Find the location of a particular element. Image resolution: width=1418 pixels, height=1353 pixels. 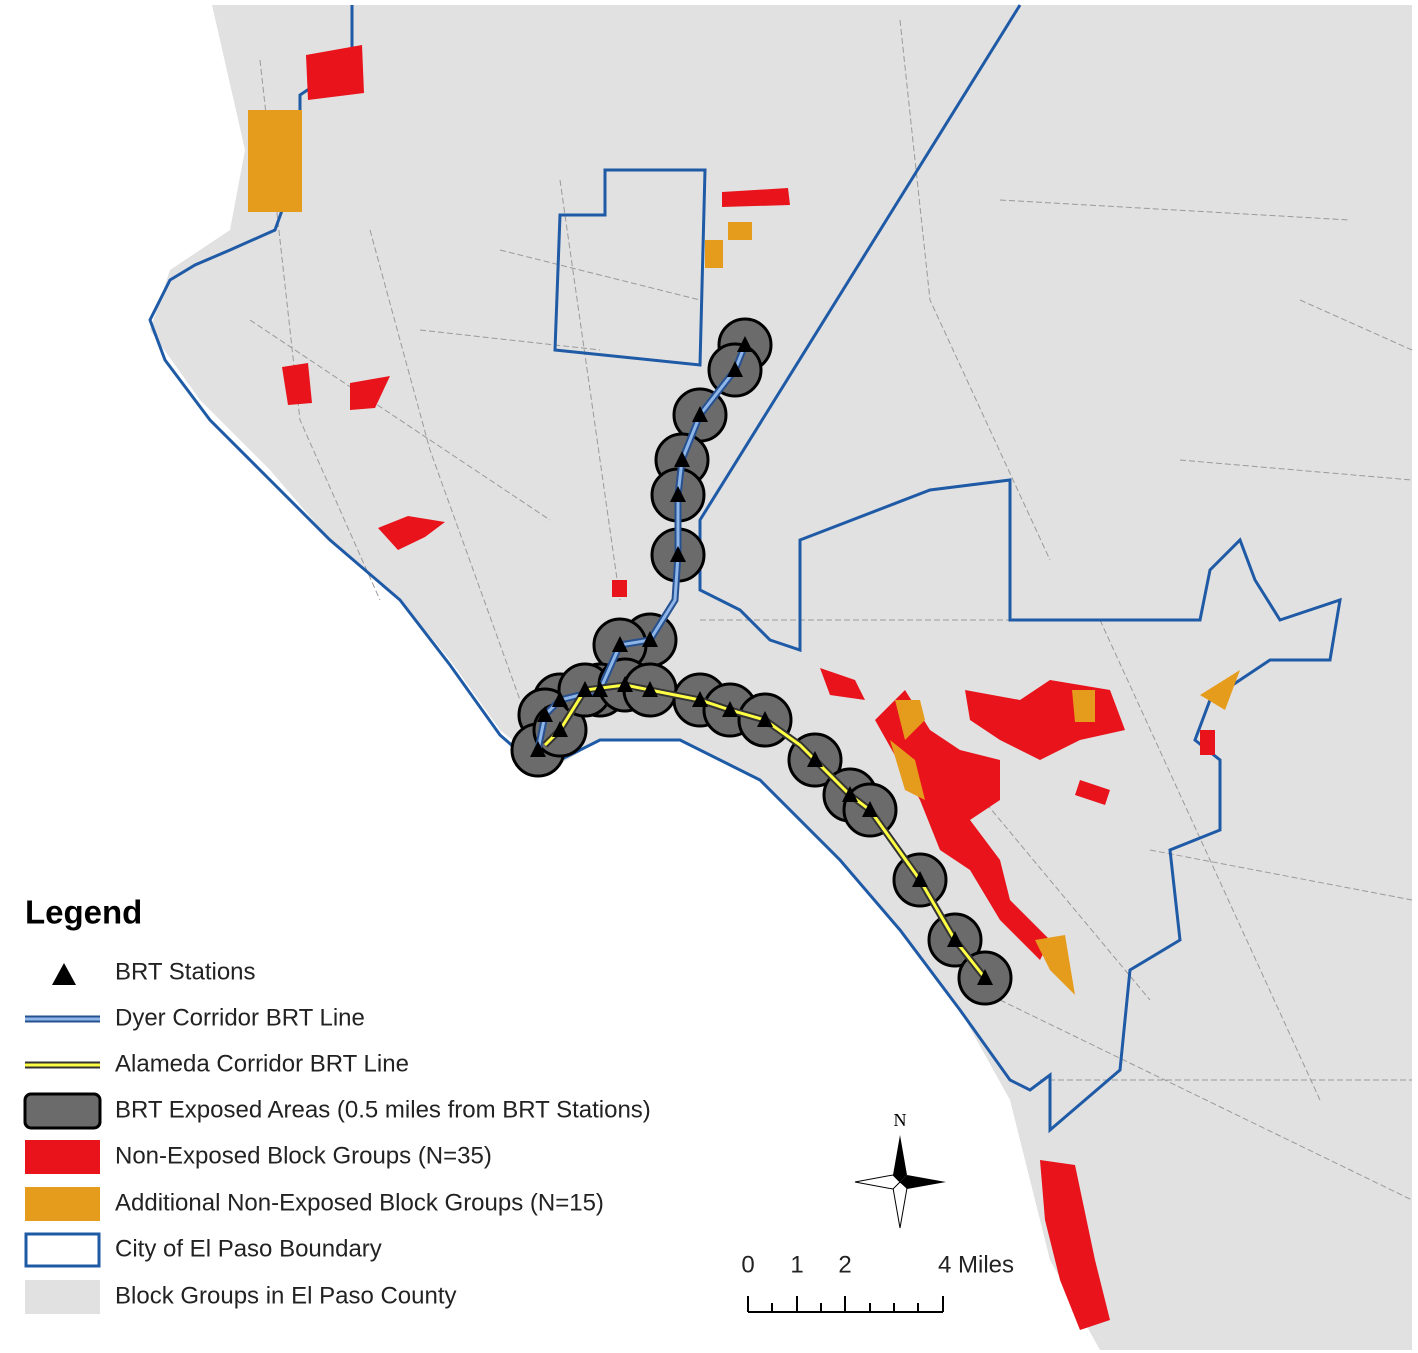

scale-labels: 0 1 2 4 Miles is located at coordinates (877, 1264).